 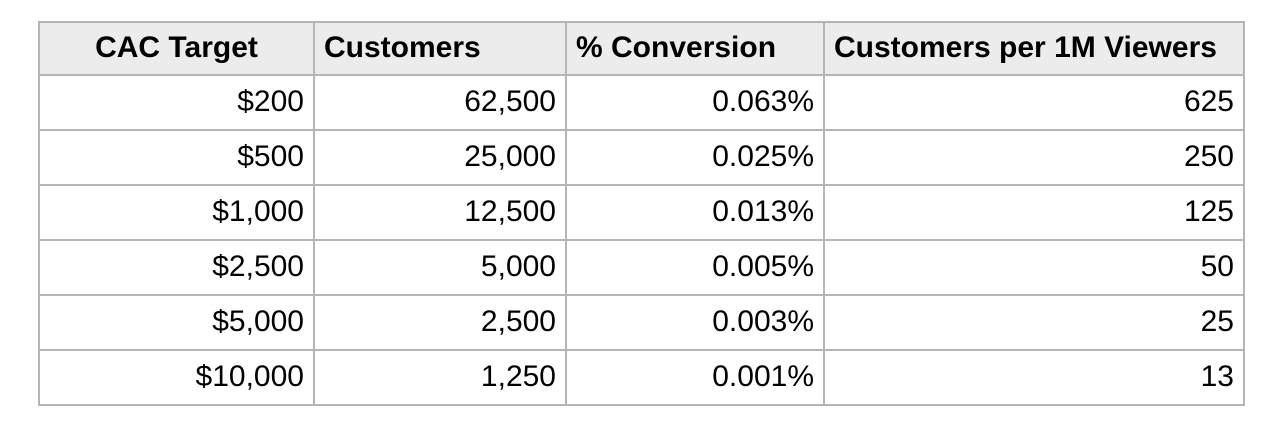 I want to click on cell-customers: 1,250, so click(x=440, y=377).